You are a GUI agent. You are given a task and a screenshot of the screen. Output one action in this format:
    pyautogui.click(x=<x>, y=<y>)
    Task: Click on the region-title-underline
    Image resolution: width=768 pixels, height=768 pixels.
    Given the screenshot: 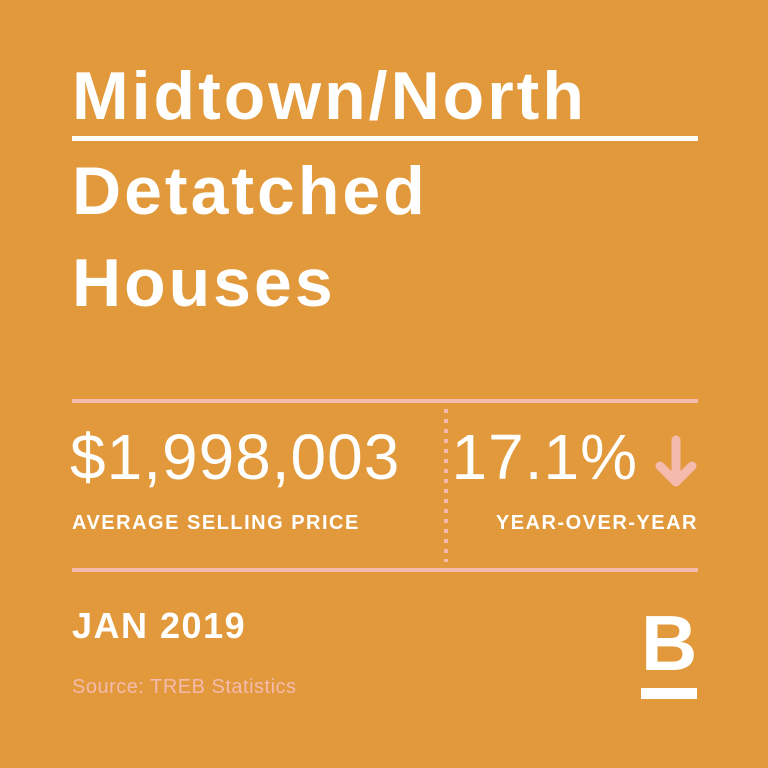 What is the action you would take?
    pyautogui.click(x=385, y=138)
    